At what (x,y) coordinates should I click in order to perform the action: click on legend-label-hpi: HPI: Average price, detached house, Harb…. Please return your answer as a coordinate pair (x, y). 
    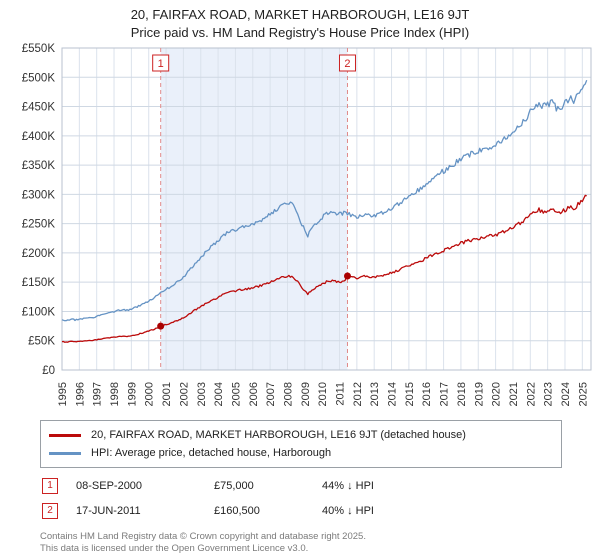
    Looking at the image, I should click on (211, 453).